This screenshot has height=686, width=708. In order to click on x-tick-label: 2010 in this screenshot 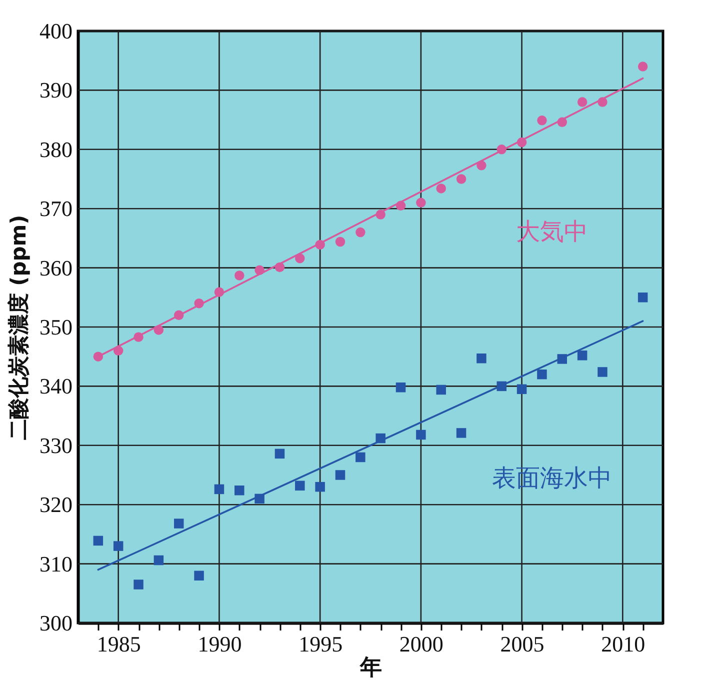, I will do `click(623, 644)`.